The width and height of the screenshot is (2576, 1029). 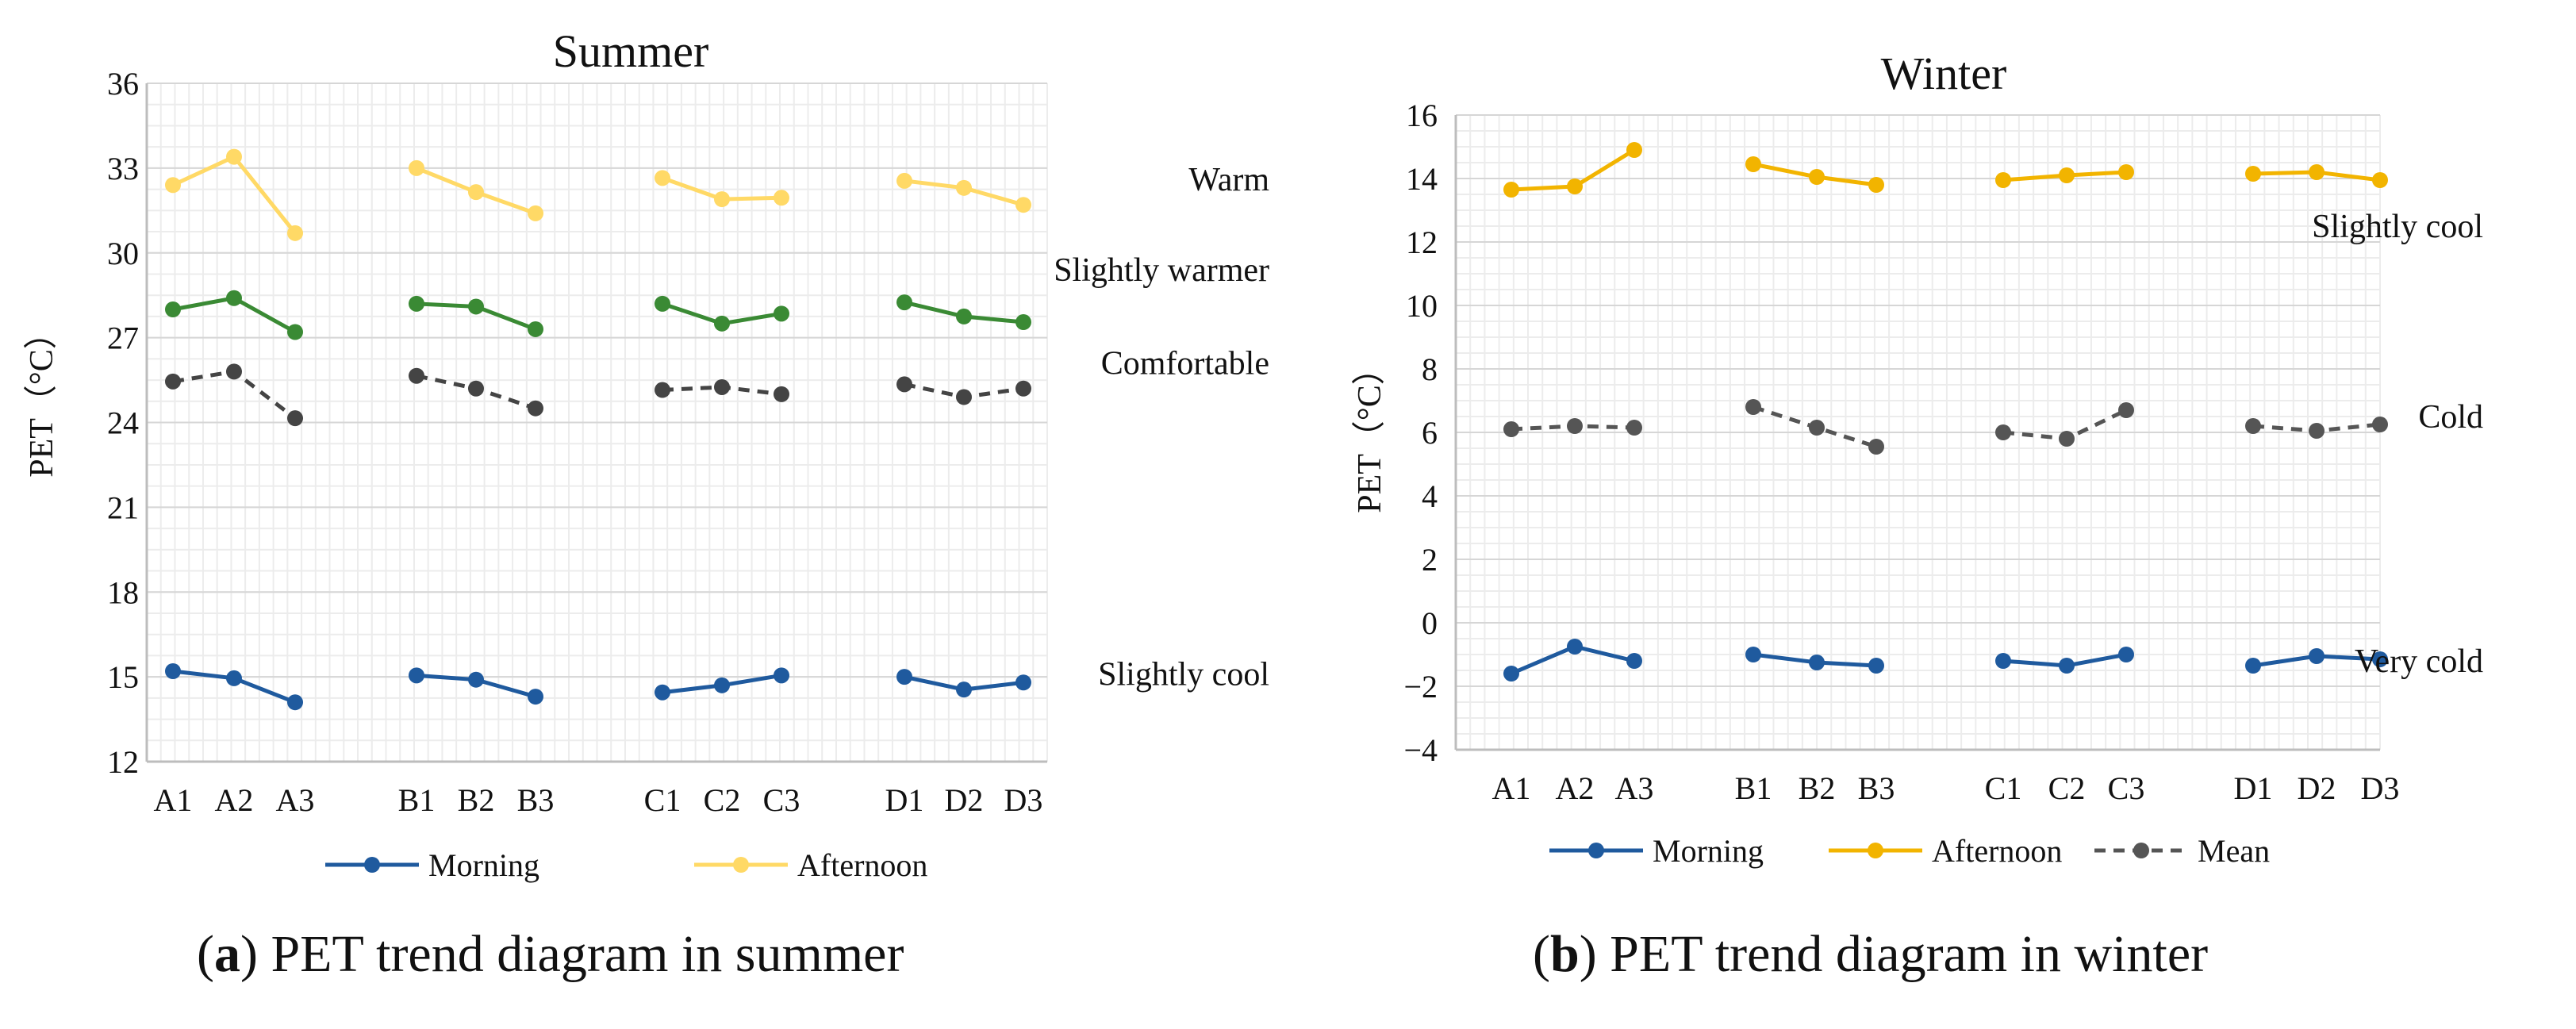 What do you see at coordinates (1430, 496) in the screenshot?
I see `y-tick-label: 4` at bounding box center [1430, 496].